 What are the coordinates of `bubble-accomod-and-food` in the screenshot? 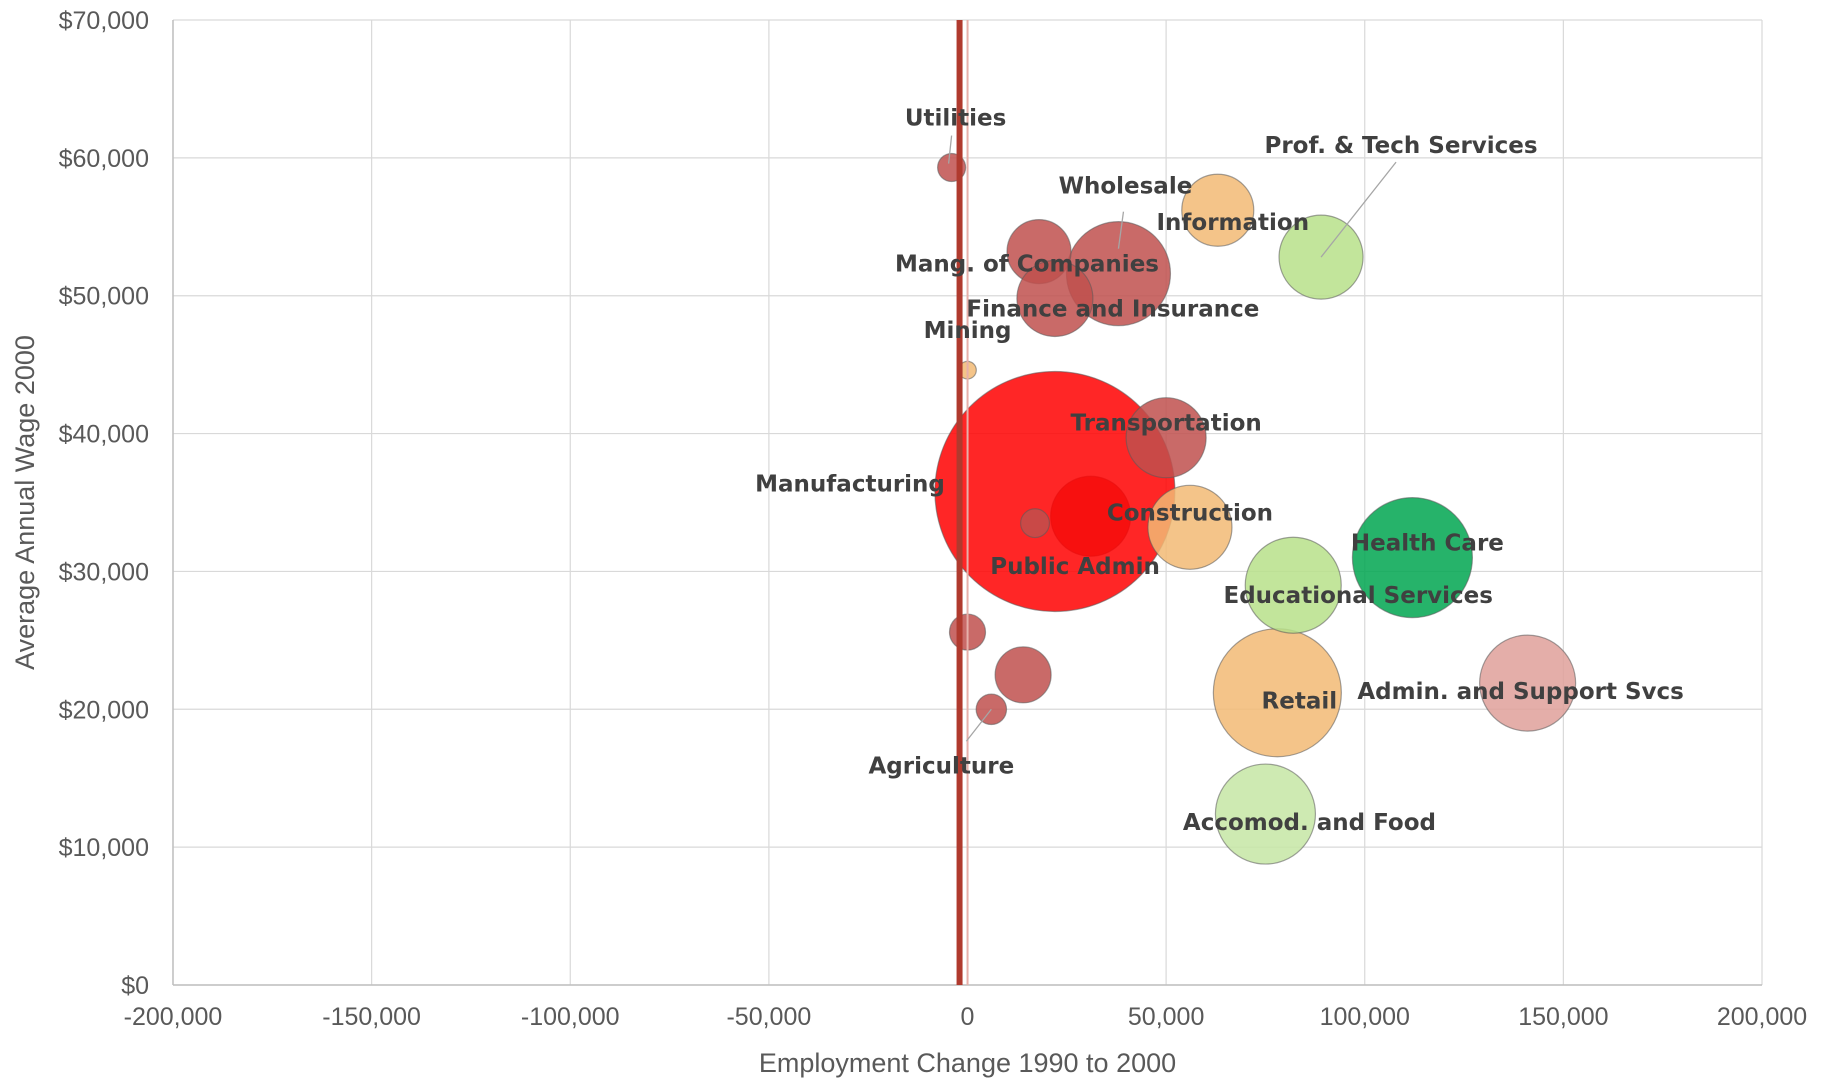 It's located at (1265, 814).